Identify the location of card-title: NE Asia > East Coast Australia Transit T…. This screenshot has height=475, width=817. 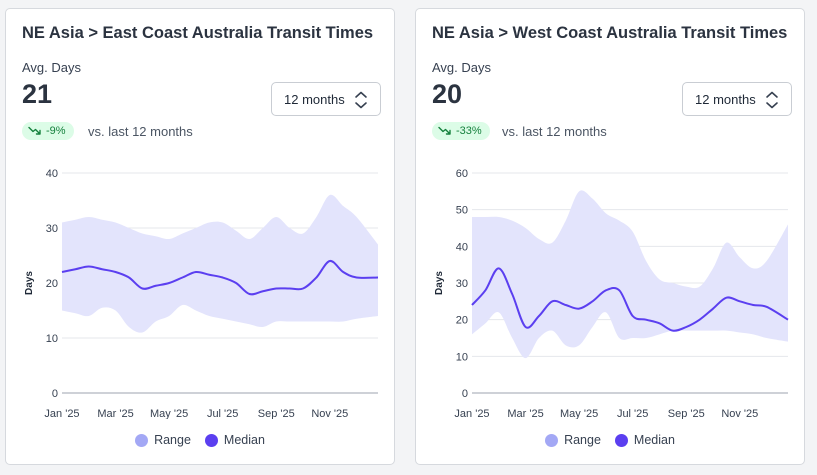
(198, 33).